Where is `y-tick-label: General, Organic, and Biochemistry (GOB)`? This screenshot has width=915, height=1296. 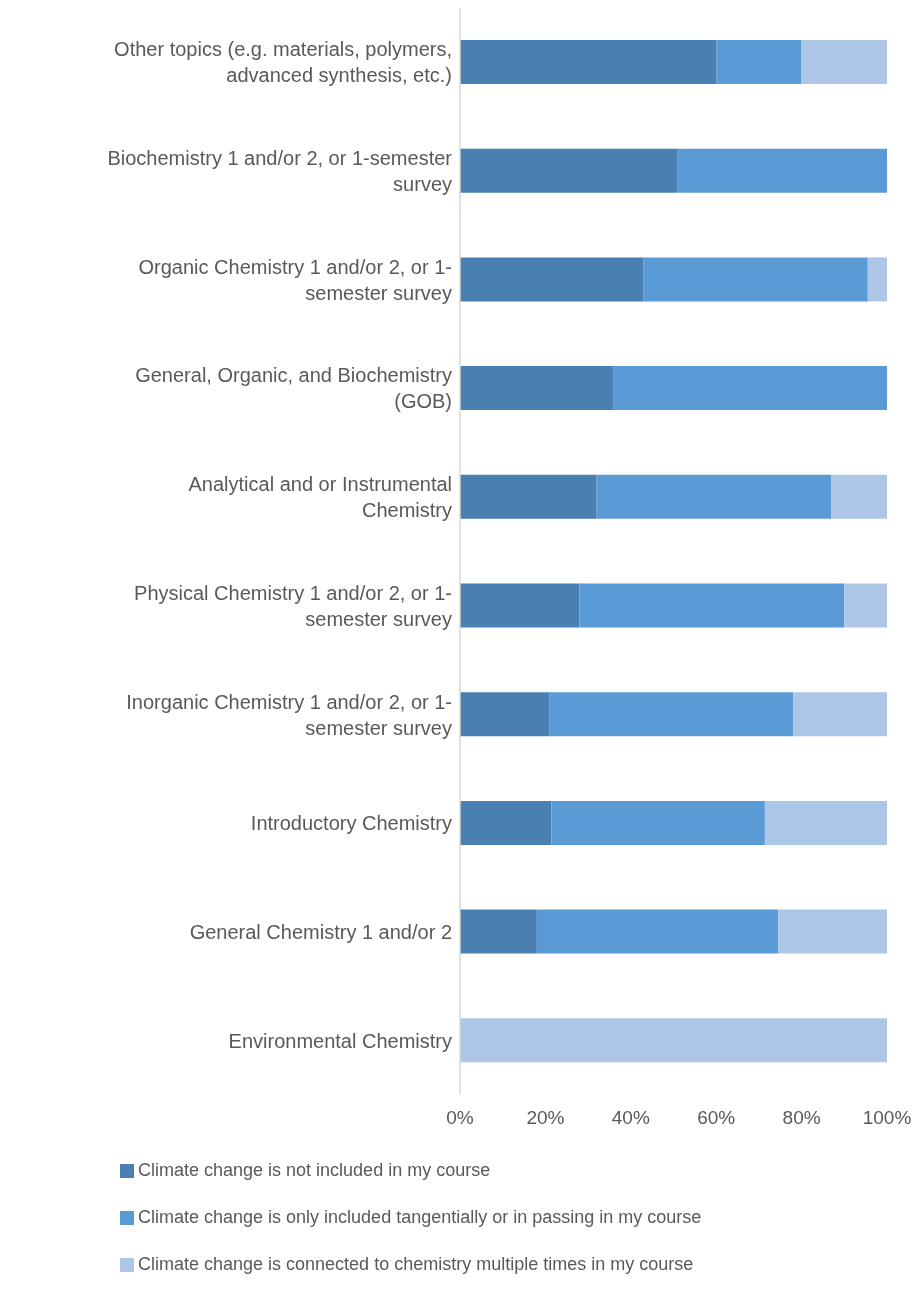 y-tick-label: General, Organic, and Biochemistry (GOB) is located at coordinates (293, 388).